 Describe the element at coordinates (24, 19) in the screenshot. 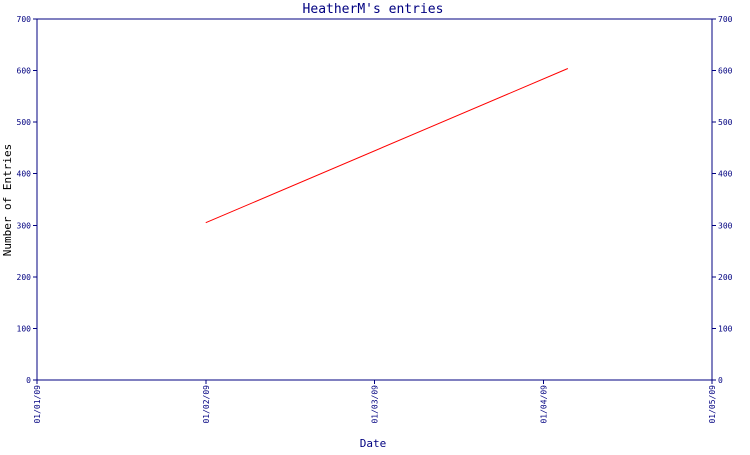

I see `y-tick-label-left: 700` at that location.